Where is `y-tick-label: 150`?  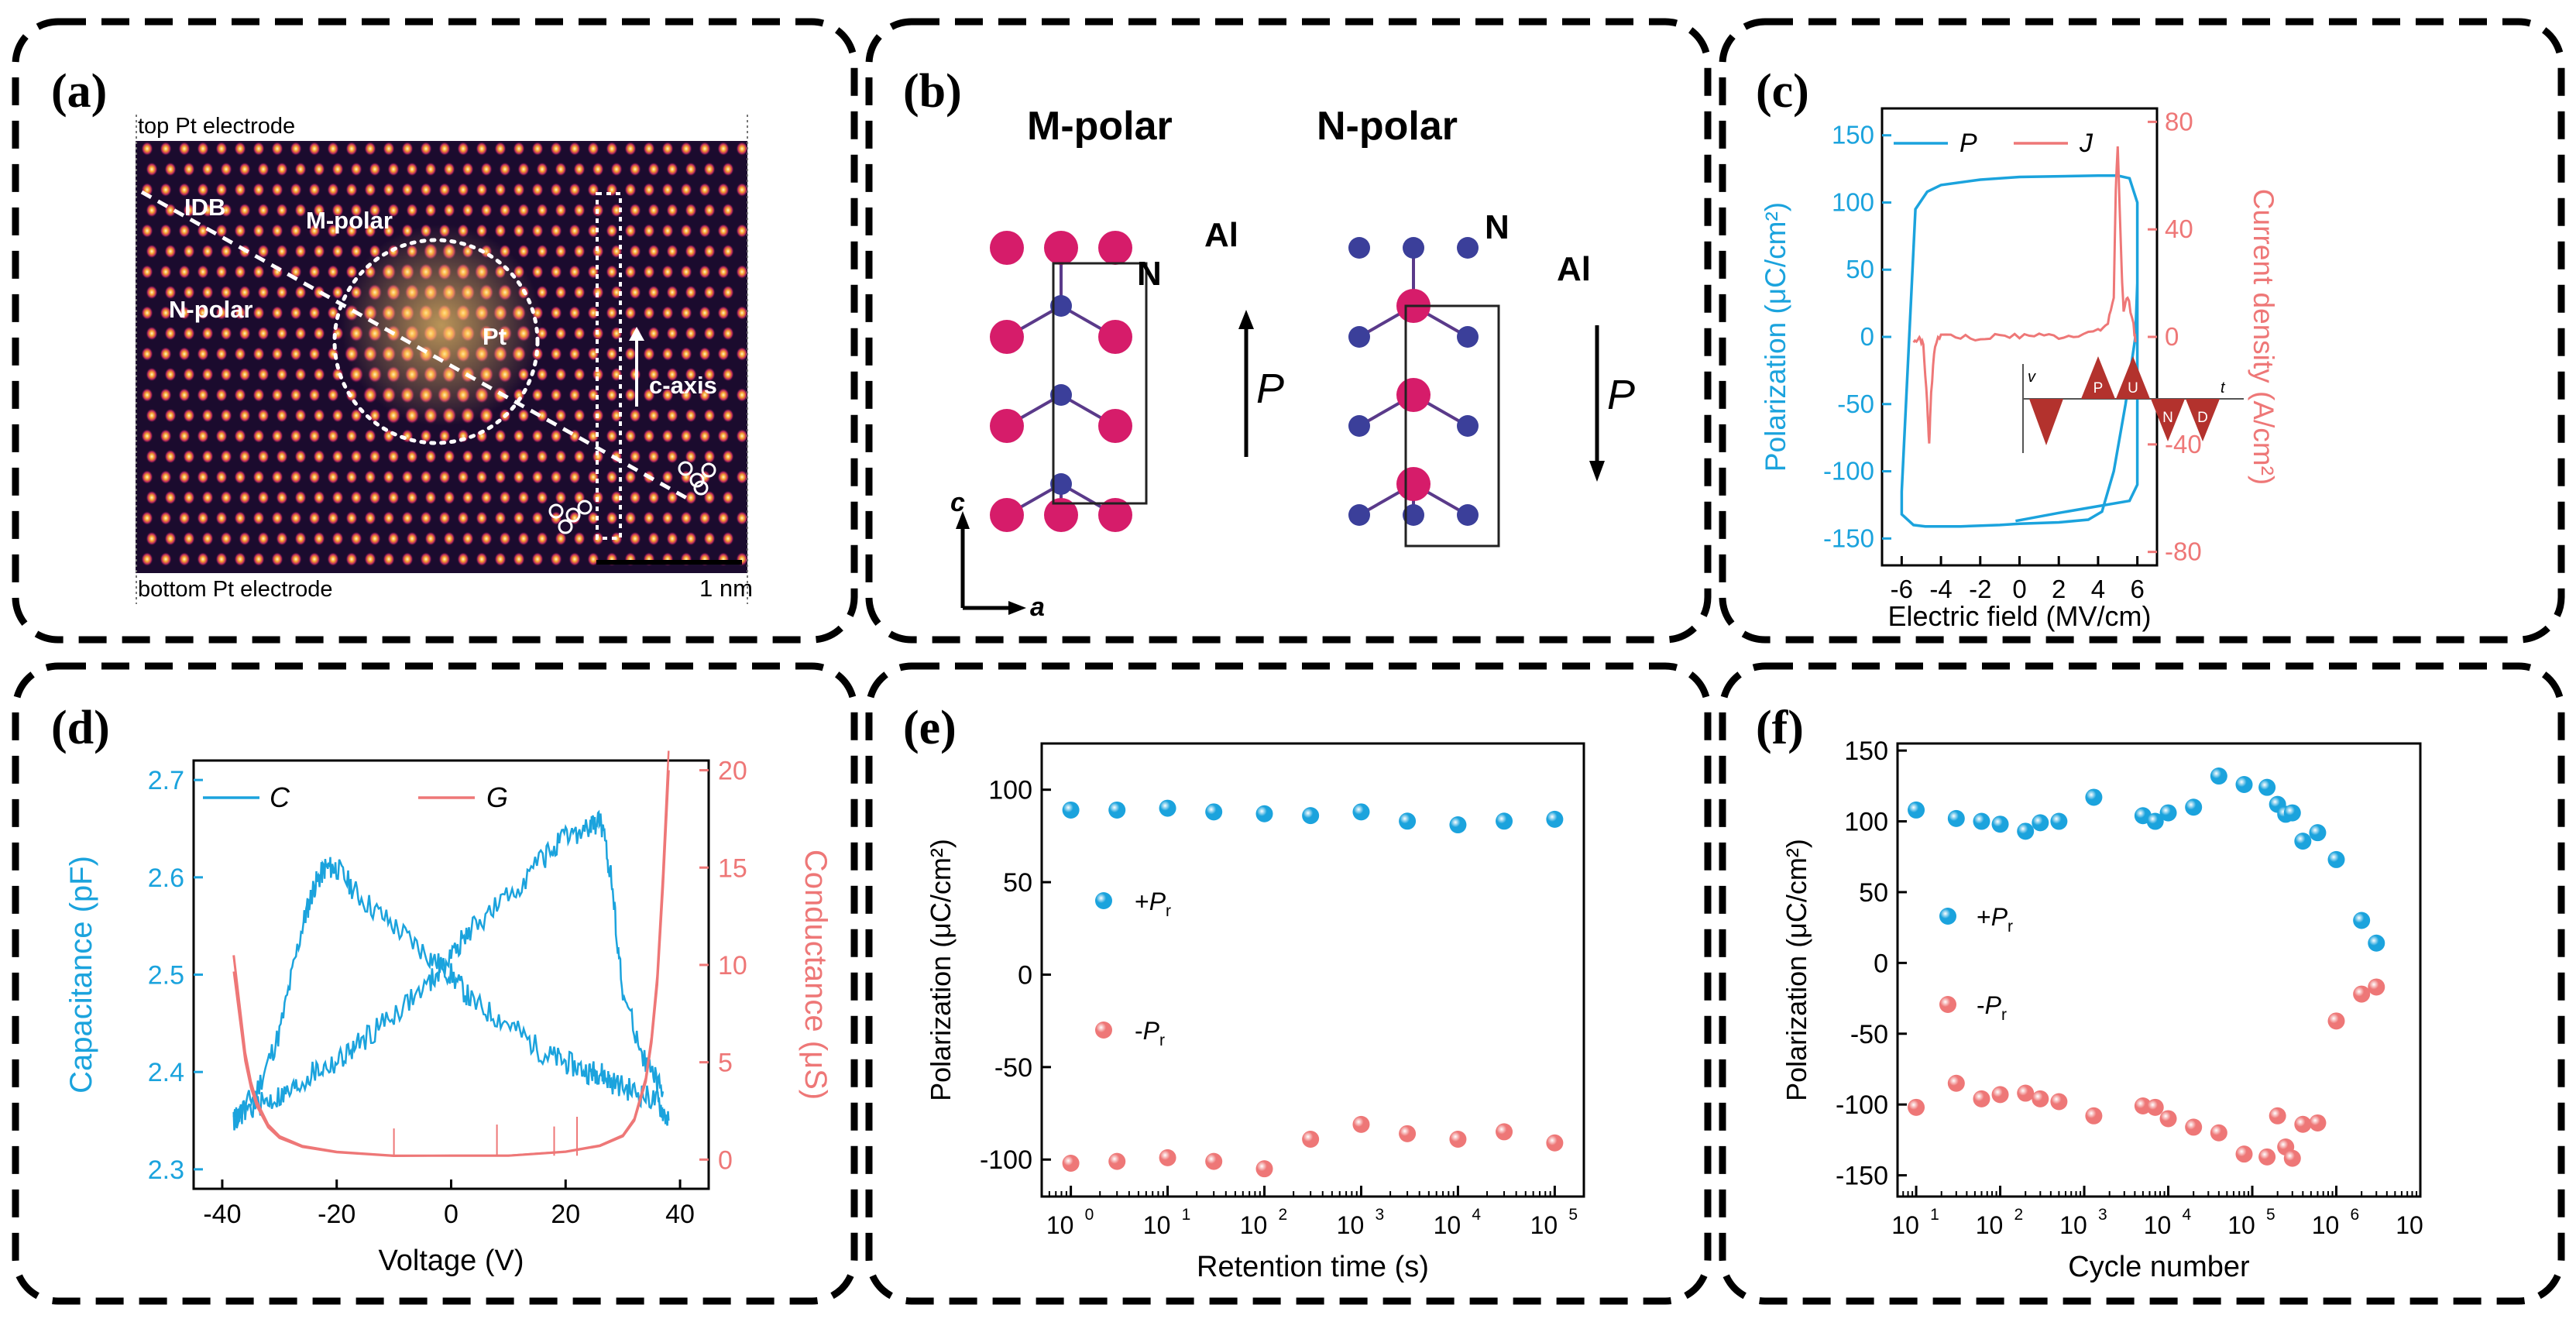 y-tick-label: 150 is located at coordinates (1853, 135).